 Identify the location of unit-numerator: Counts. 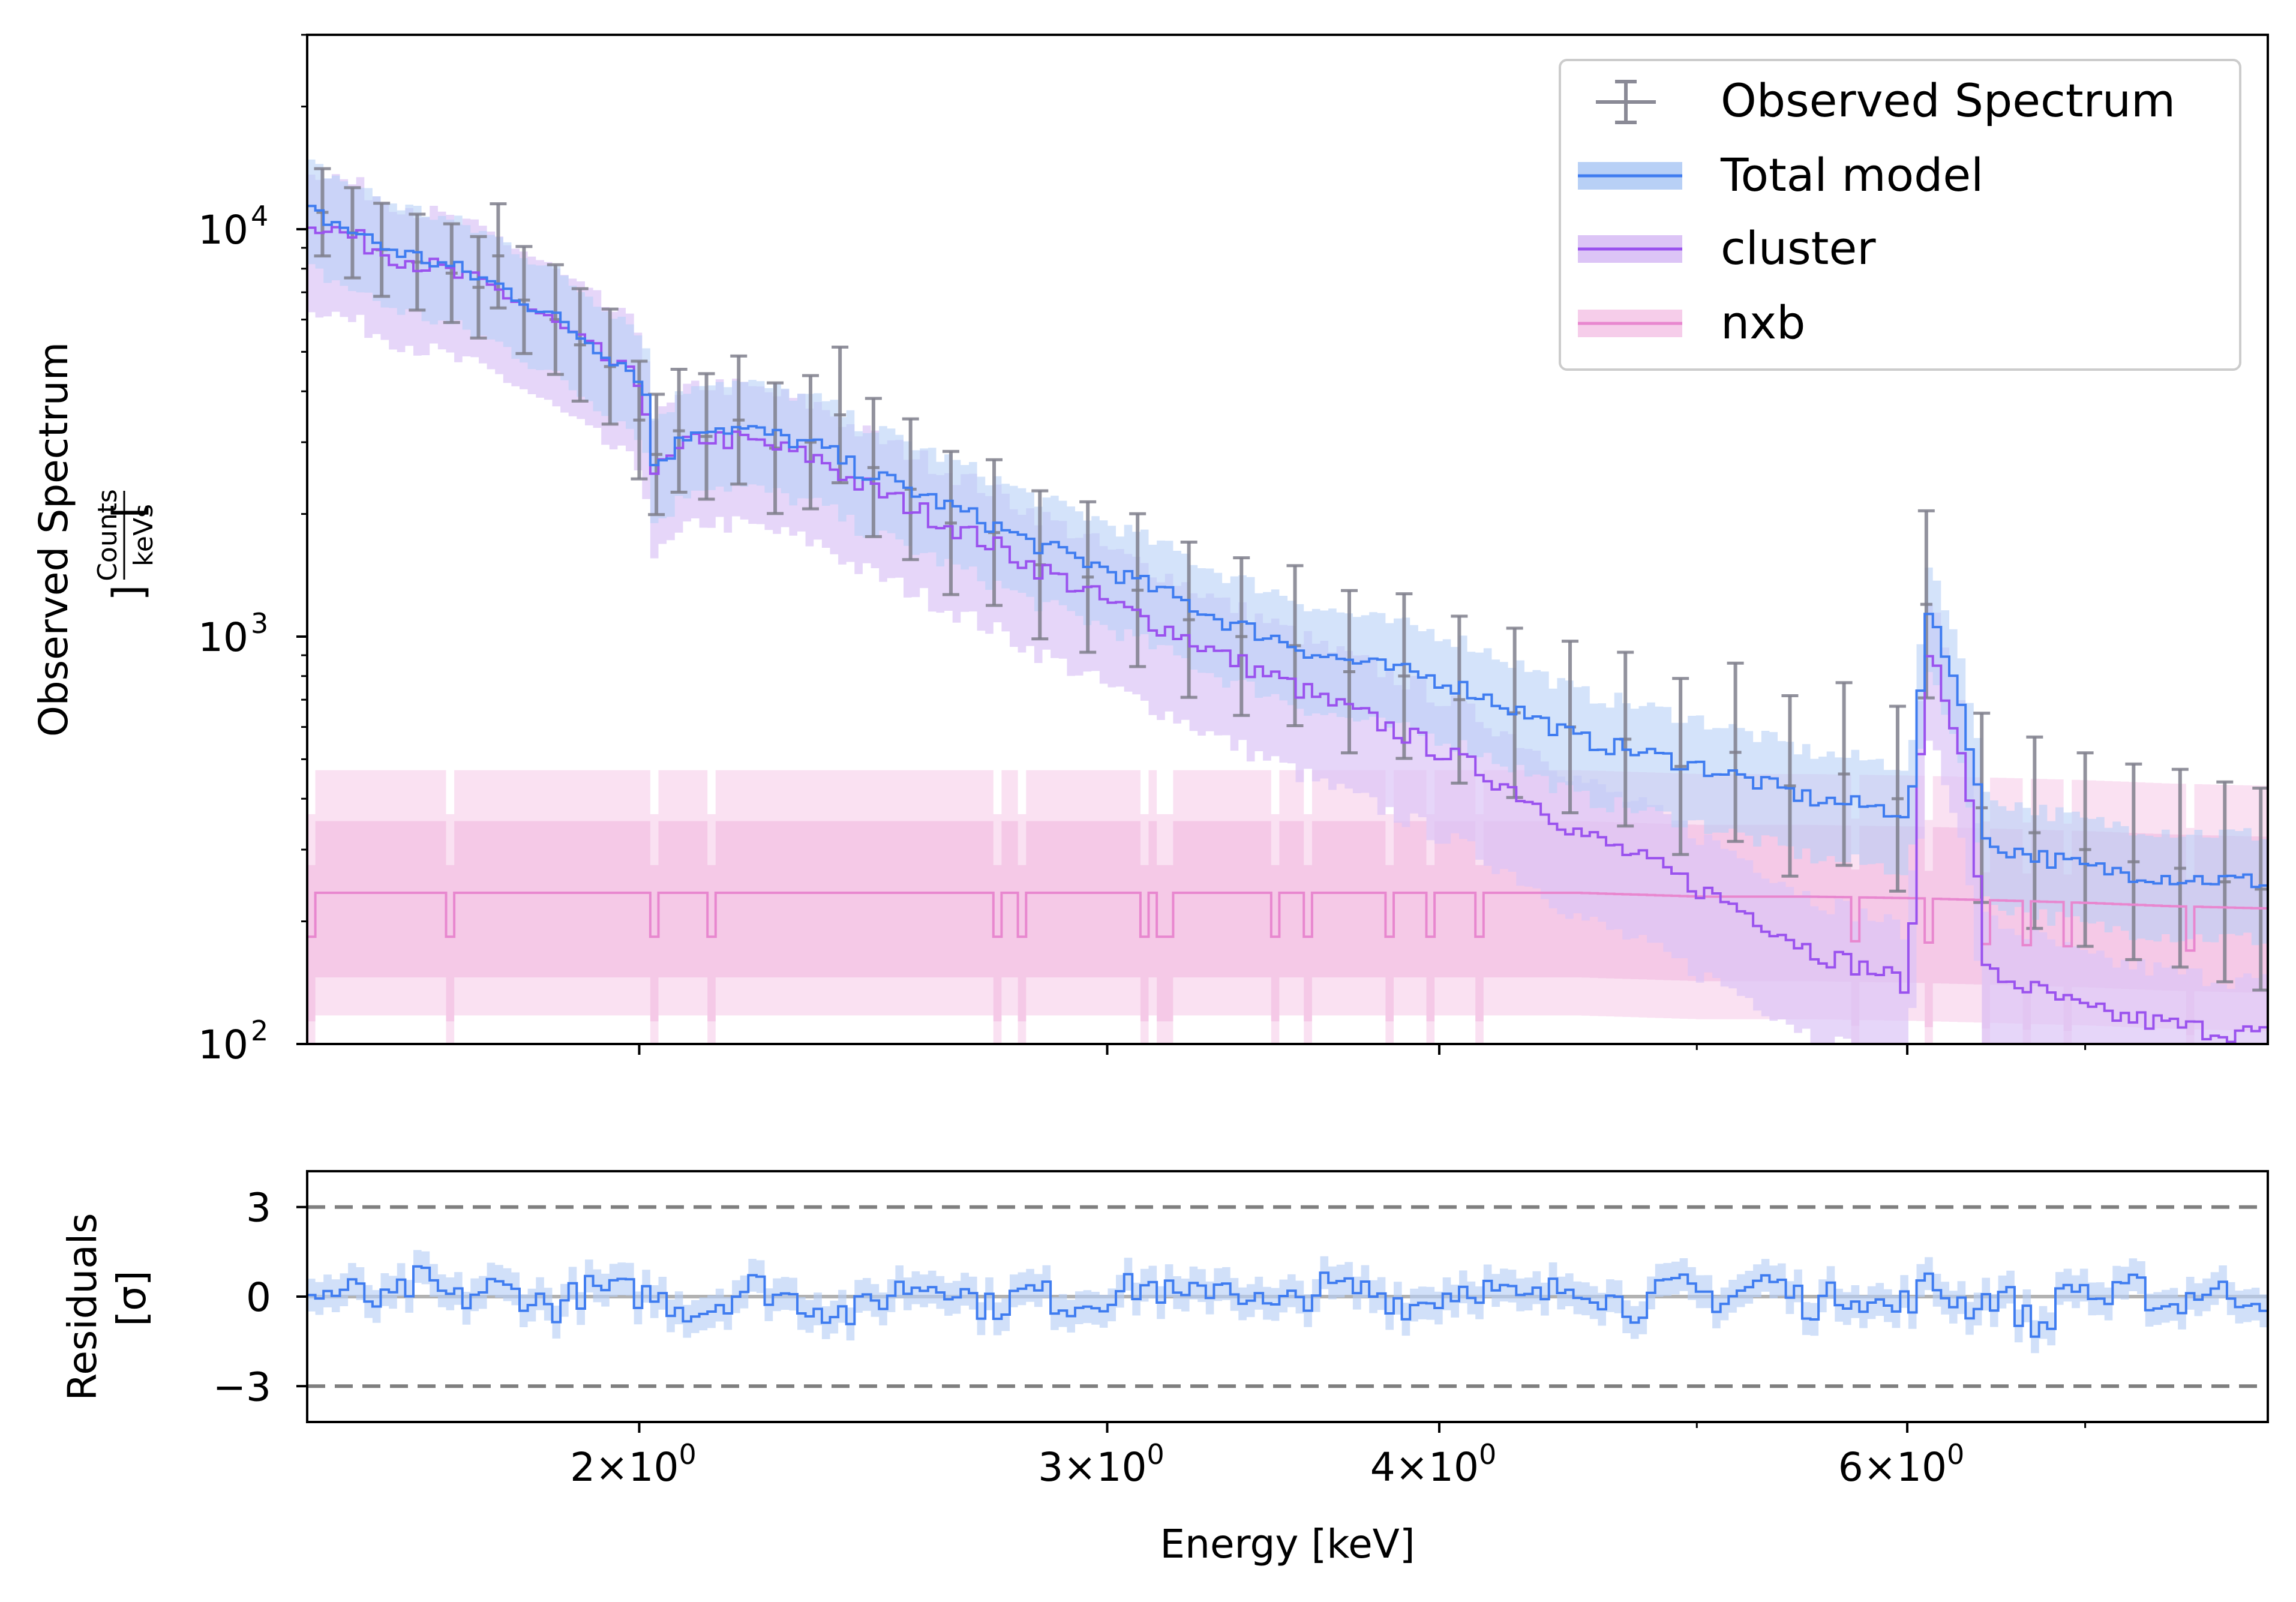
(108, 535).